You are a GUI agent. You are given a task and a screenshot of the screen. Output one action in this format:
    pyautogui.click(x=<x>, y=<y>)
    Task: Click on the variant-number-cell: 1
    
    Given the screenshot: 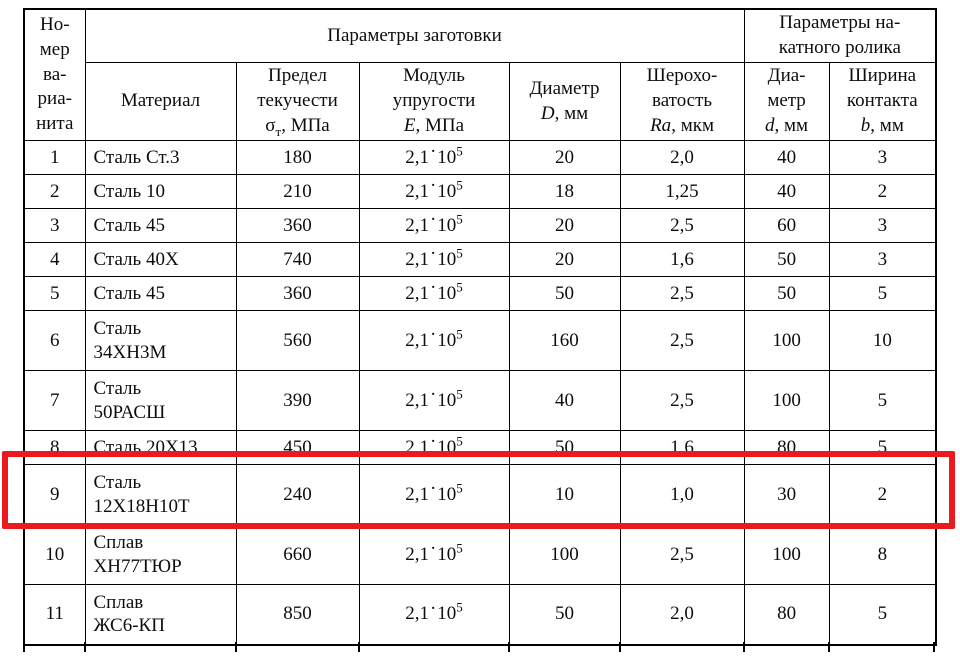 What is the action you would take?
    pyautogui.click(x=54, y=157)
    